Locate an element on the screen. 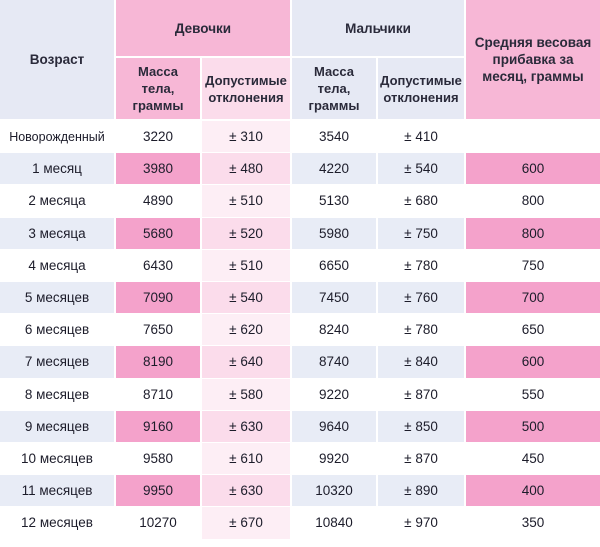 This screenshot has width=600, height=547. cell-girl-mass: 9580 is located at coordinates (158, 459).